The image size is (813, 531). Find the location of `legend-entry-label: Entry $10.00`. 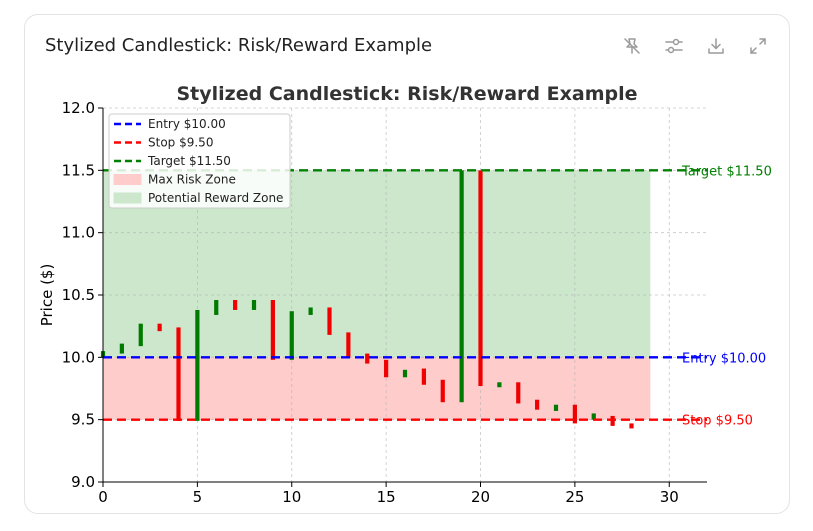

legend-entry-label: Entry $10.00 is located at coordinates (187, 124).